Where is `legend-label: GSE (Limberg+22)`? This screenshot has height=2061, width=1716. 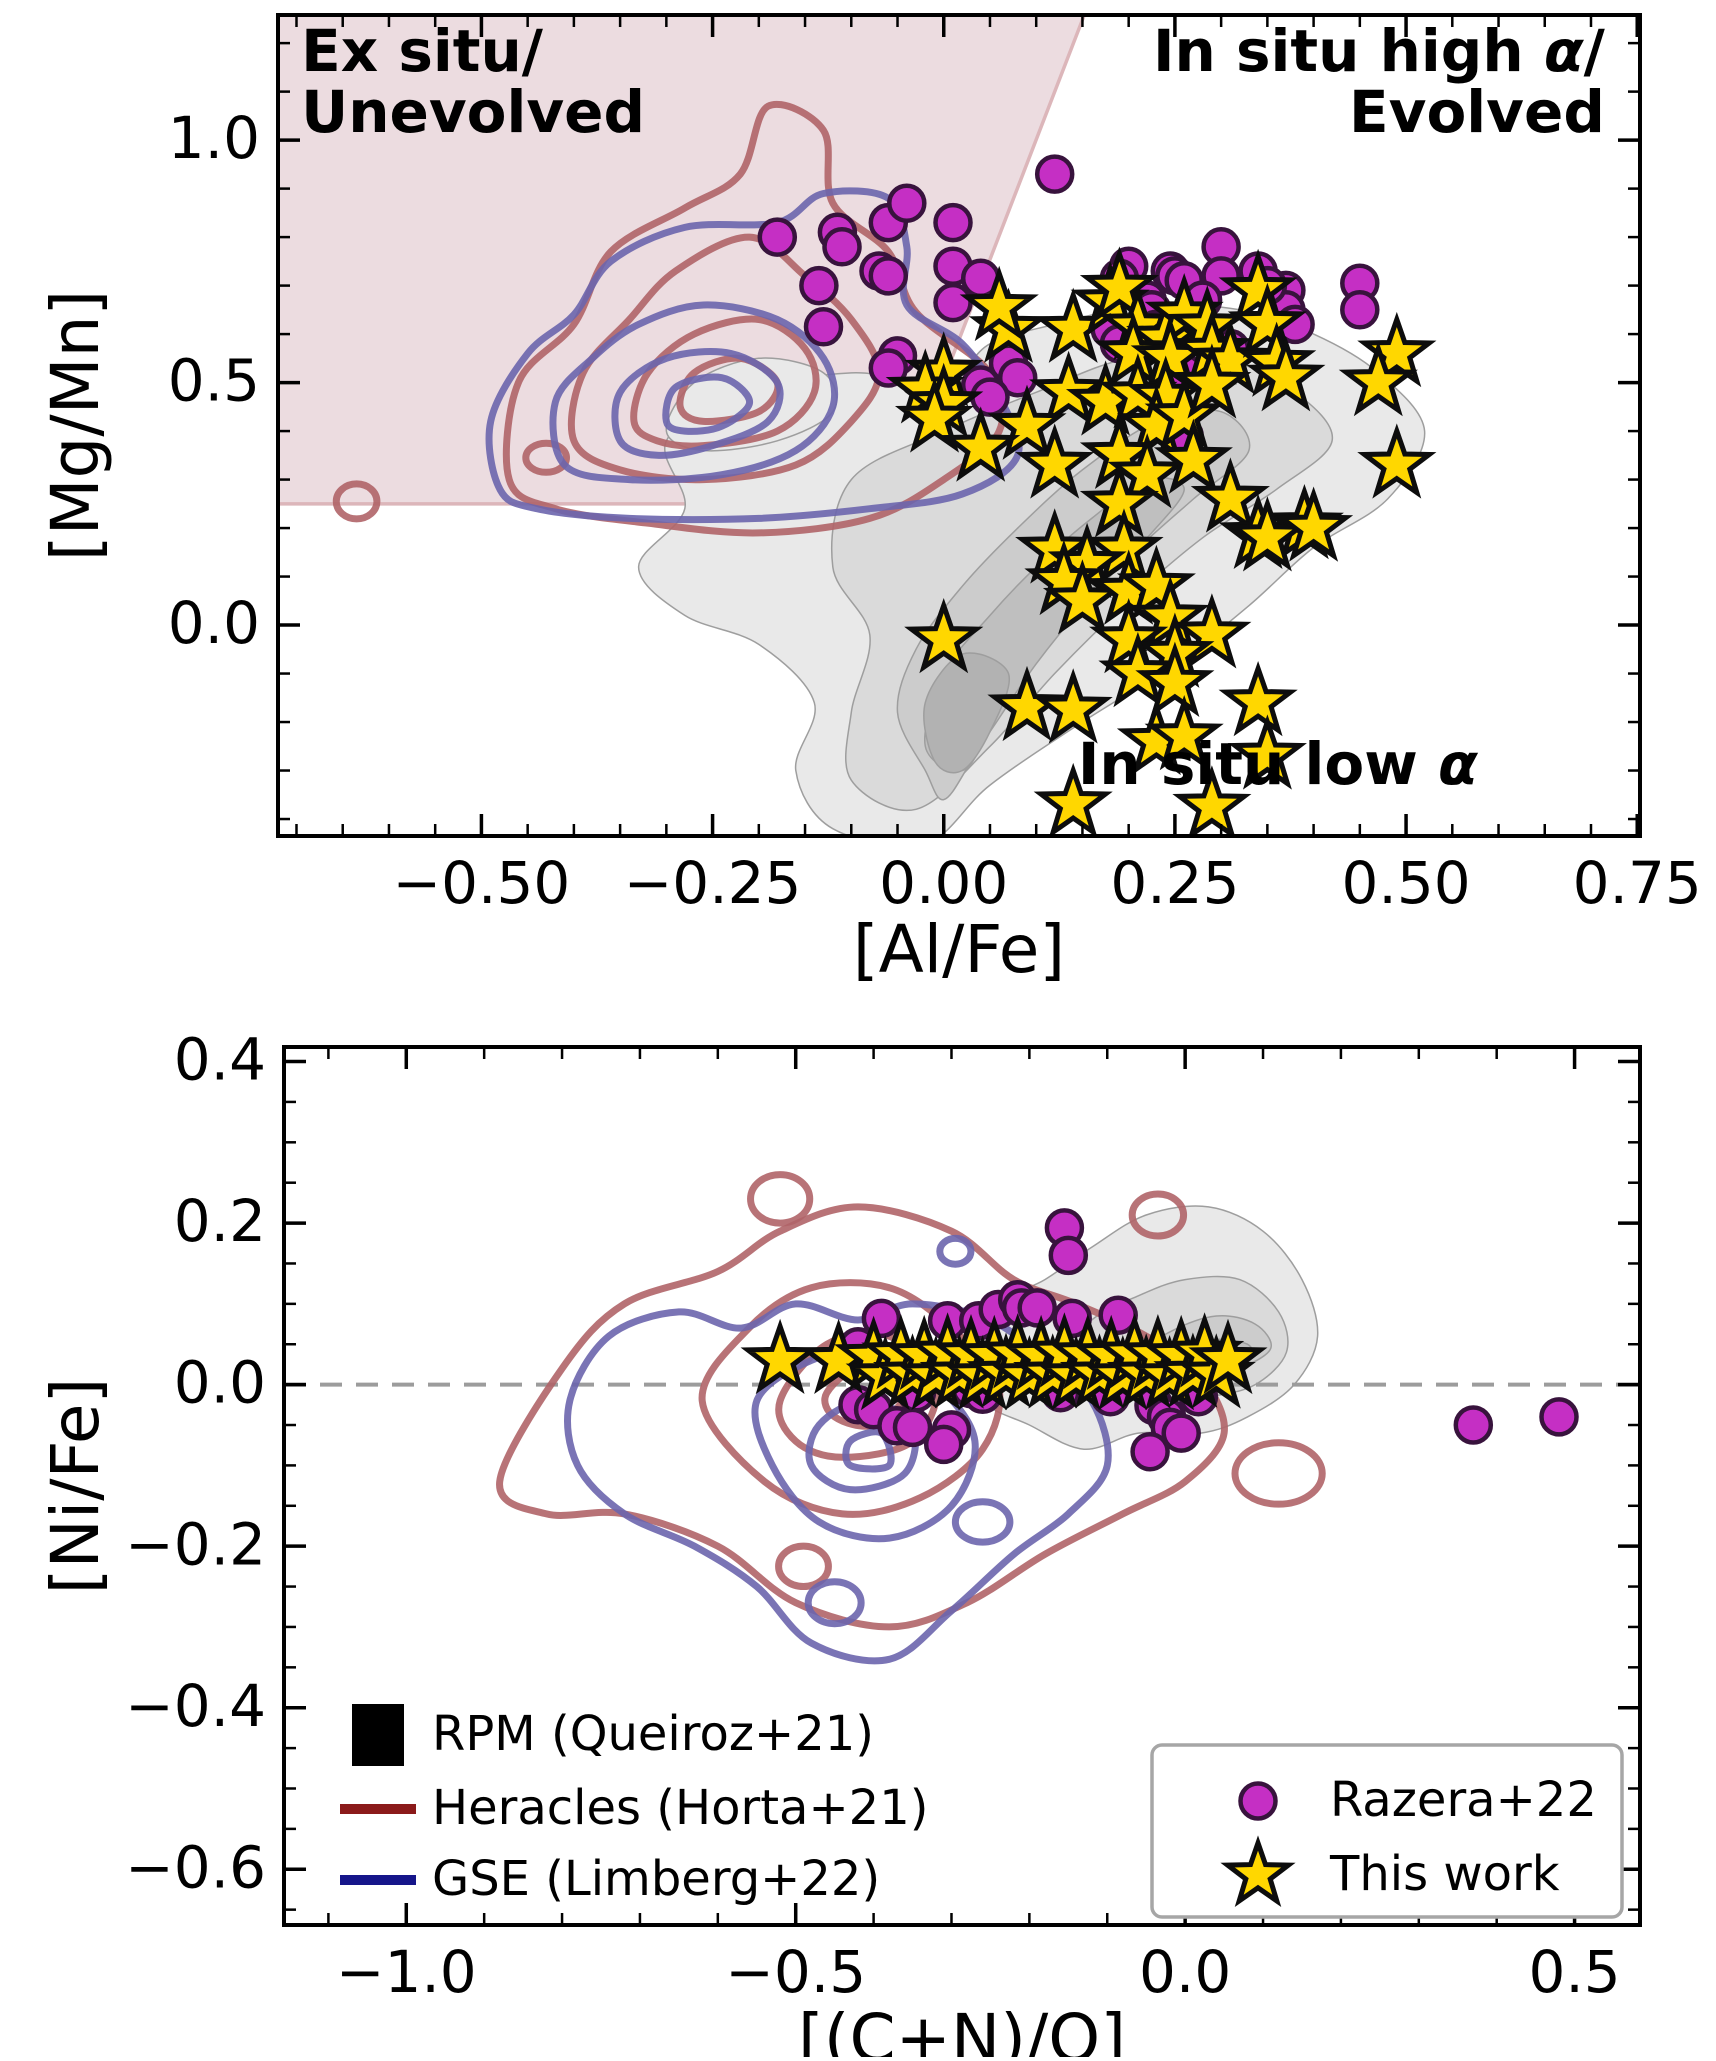
legend-label: GSE (Limberg+22) is located at coordinates (656, 1879).